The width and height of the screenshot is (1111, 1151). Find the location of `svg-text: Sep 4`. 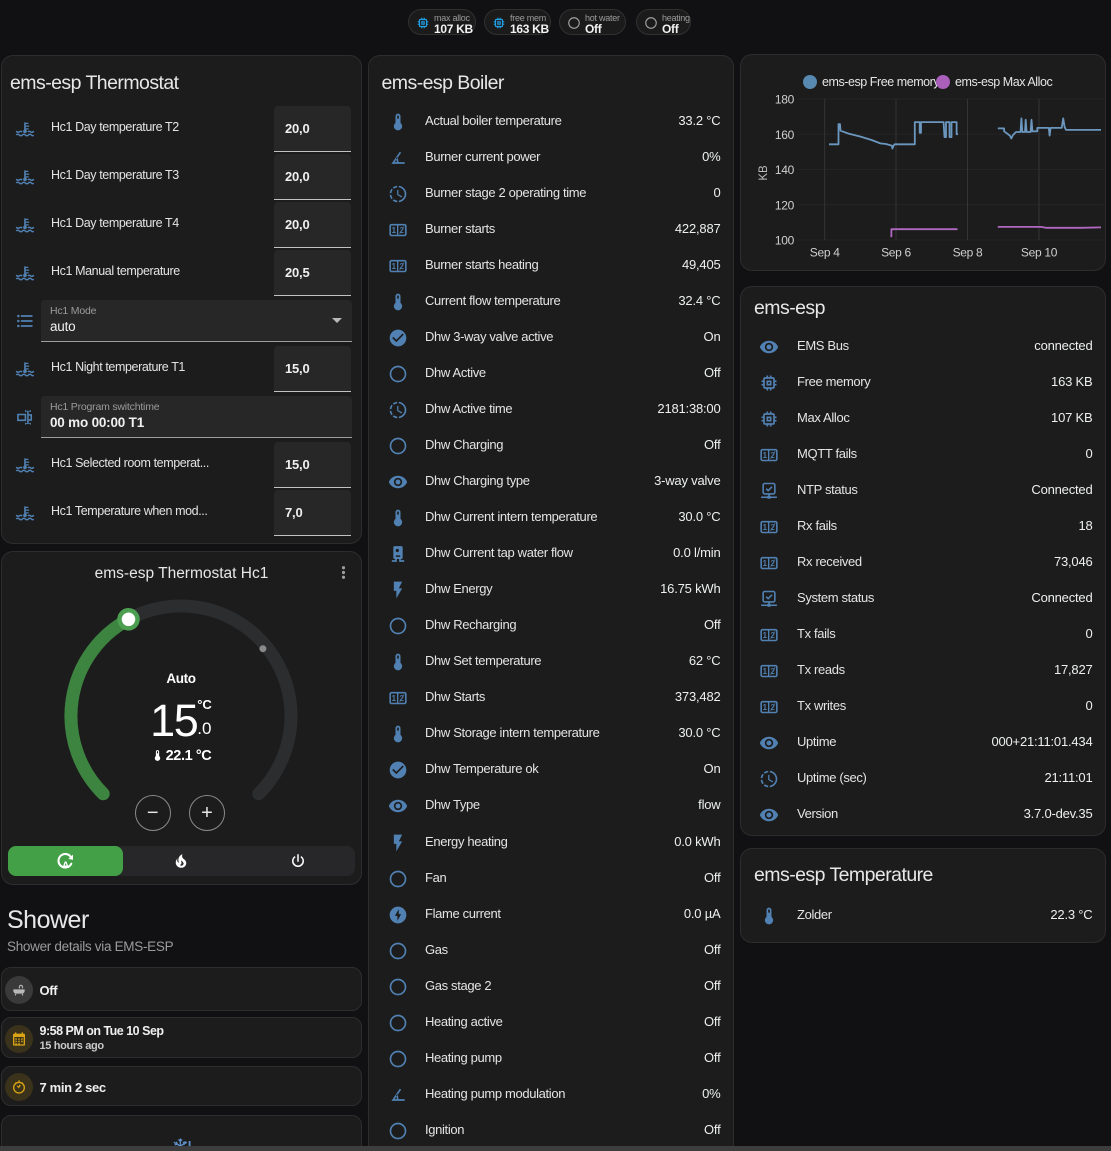

svg-text: Sep 4 is located at coordinates (825, 253).